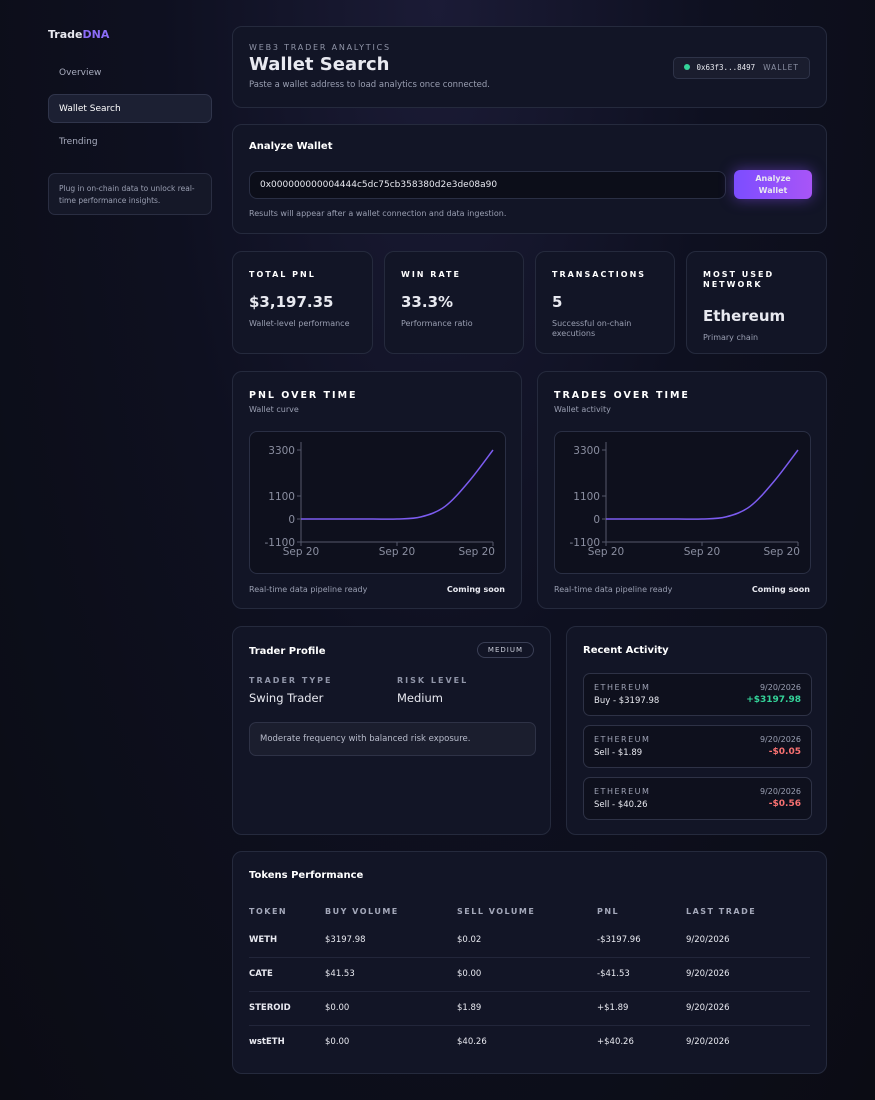 This screenshot has height=1100, width=875. What do you see at coordinates (362, 911) in the screenshot?
I see `column-header: BUY VOLUME` at bounding box center [362, 911].